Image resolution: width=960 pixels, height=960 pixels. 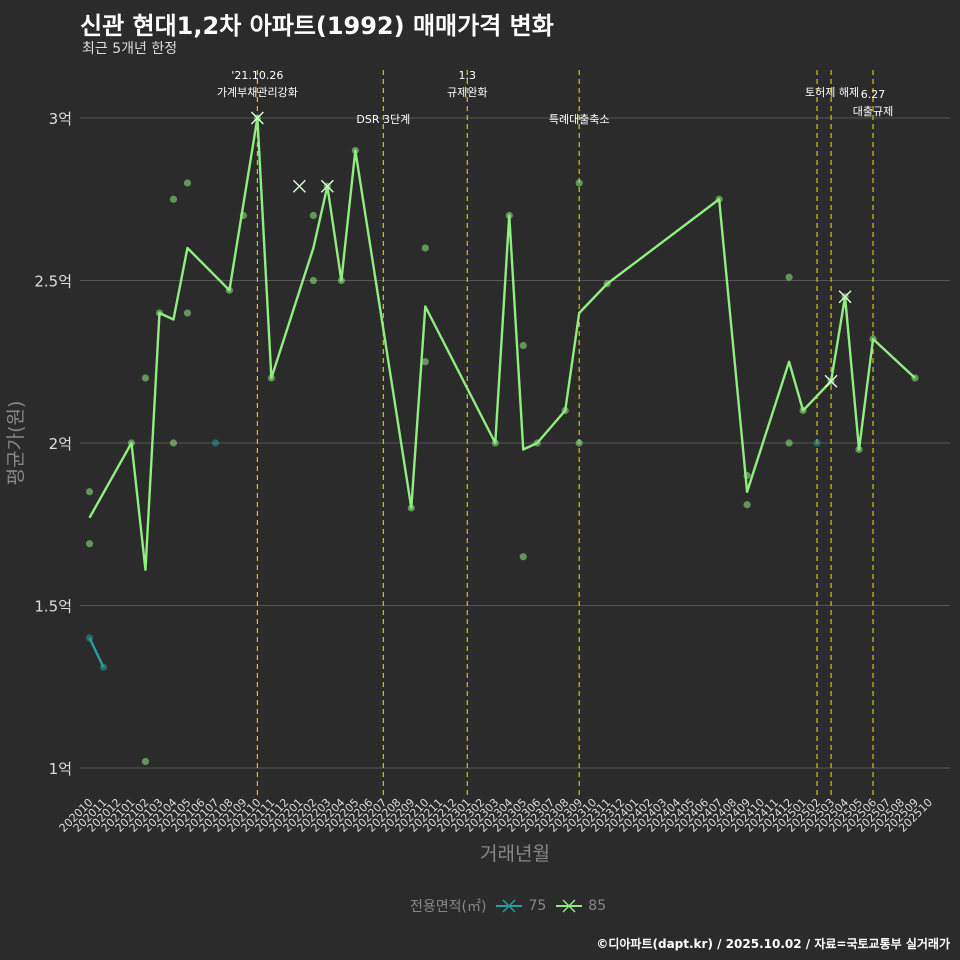 I want to click on event-label-line: 특례대출축소, so click(x=579, y=119).